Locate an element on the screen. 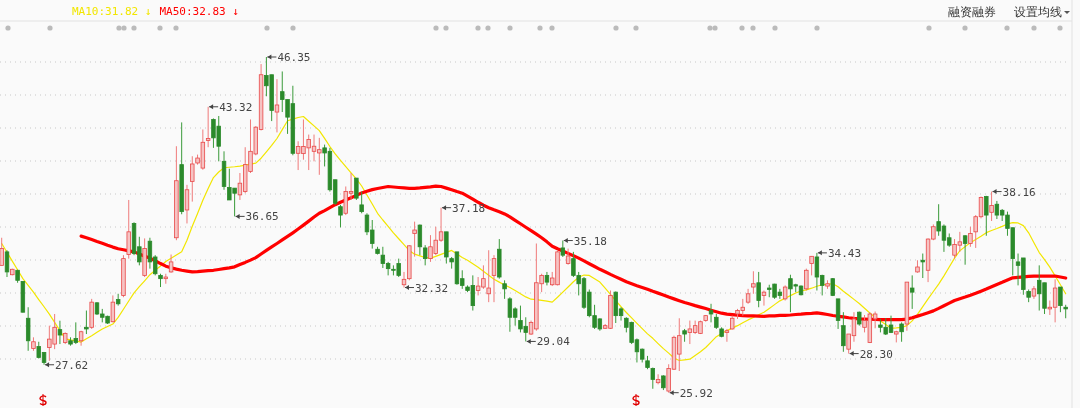 The height and width of the screenshot is (408, 1080). text: 设置均线 is located at coordinates (1038, 12).